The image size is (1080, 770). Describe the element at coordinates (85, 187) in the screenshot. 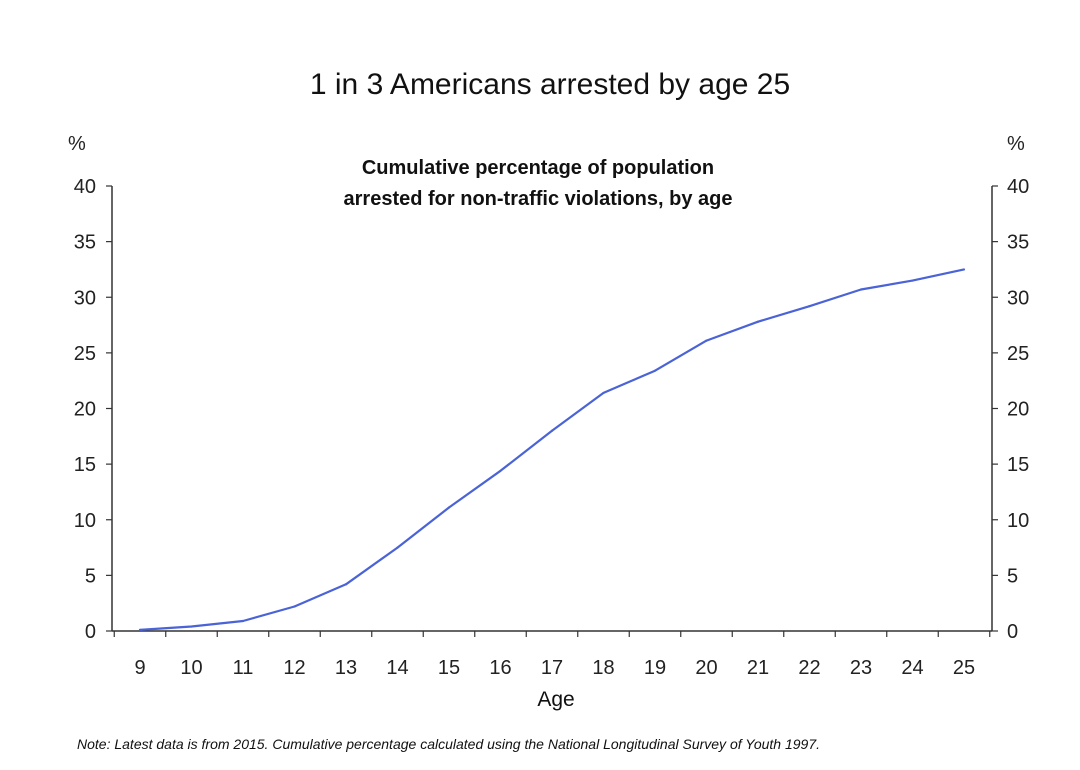

I see `left-y-tick-label: 40` at that location.